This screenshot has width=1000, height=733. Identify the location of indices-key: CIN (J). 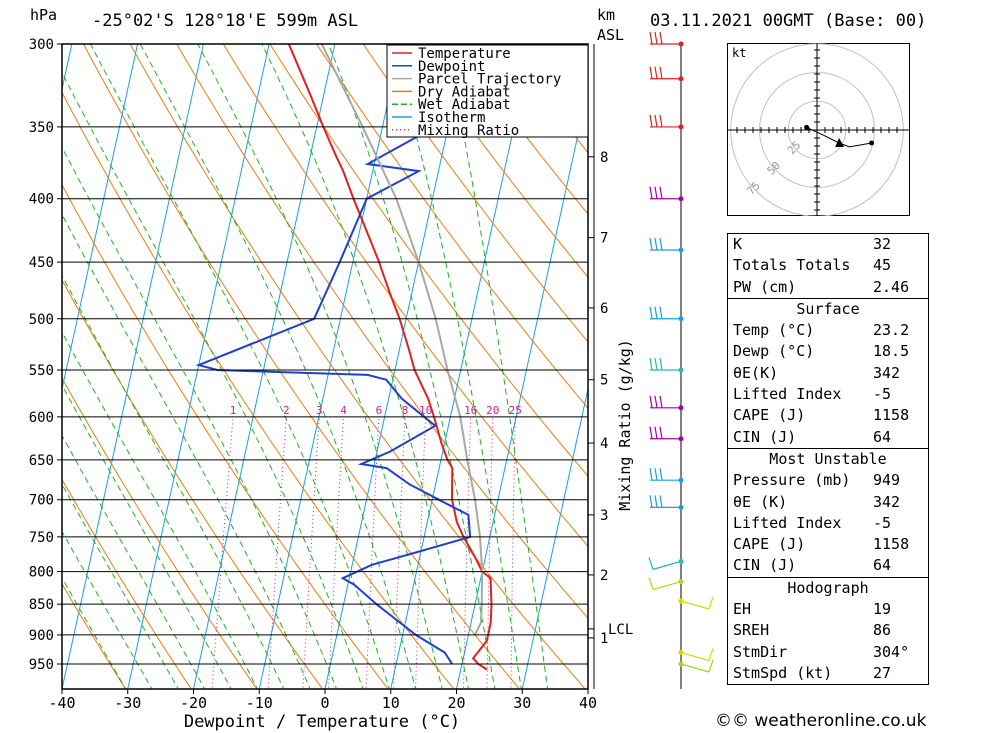
(765, 565).